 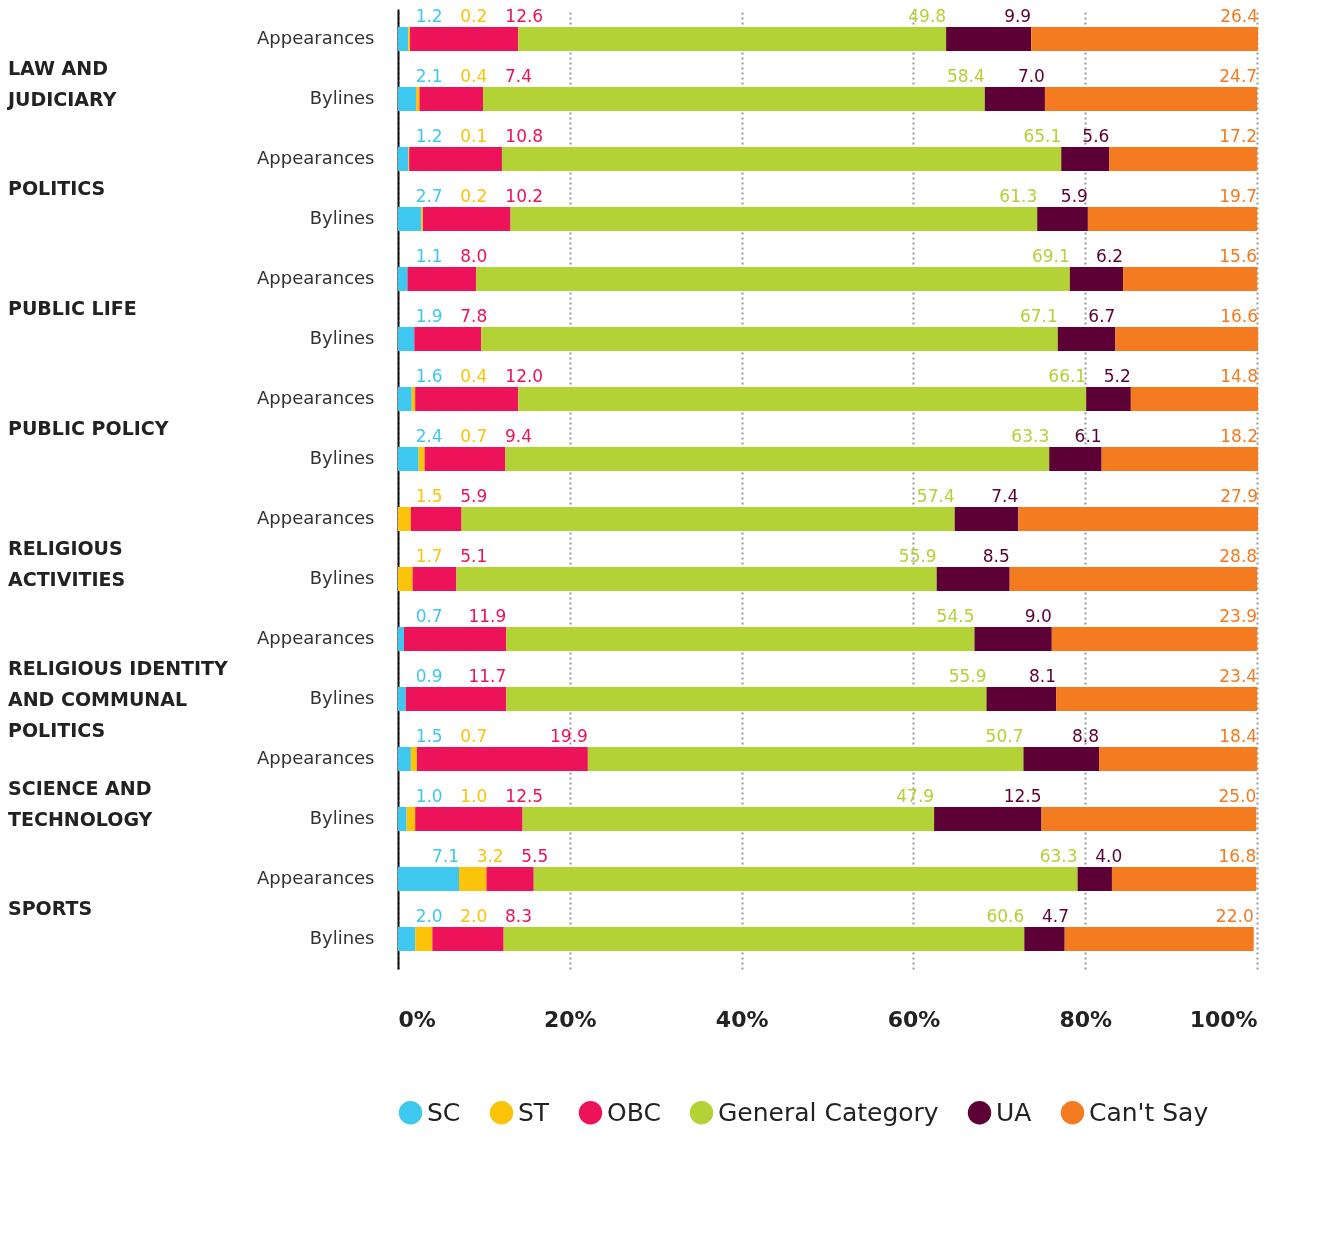 What do you see at coordinates (1005, 916) in the screenshot?
I see `data-label: 60.6` at bounding box center [1005, 916].